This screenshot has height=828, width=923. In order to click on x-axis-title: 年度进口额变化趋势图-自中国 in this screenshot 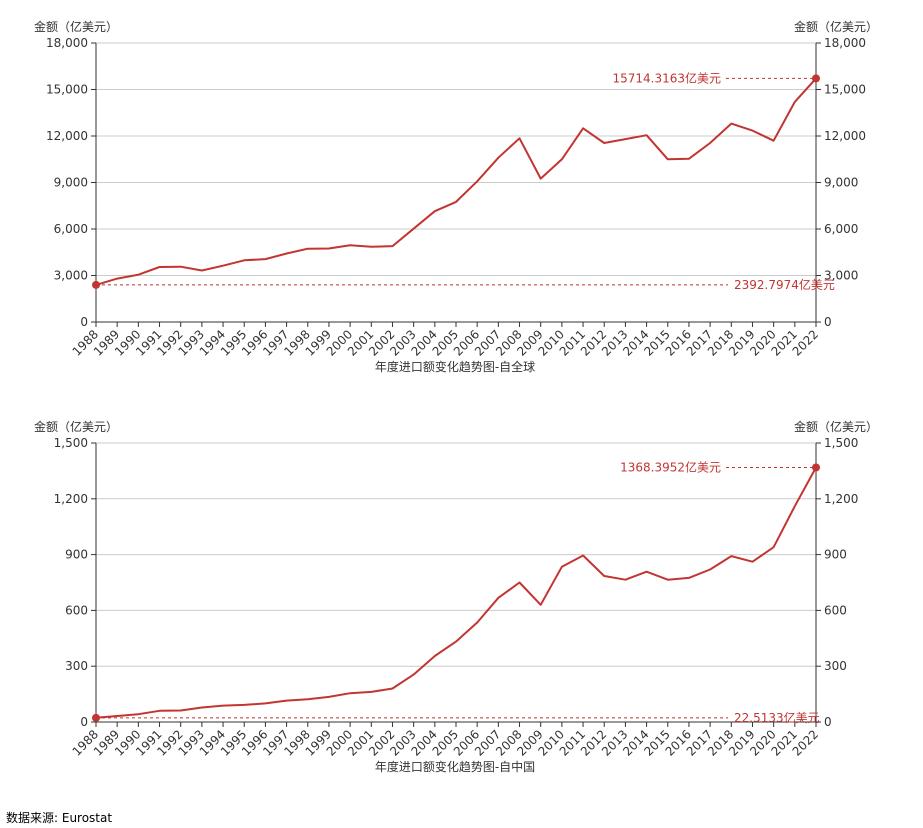, I will do `click(455, 766)`.